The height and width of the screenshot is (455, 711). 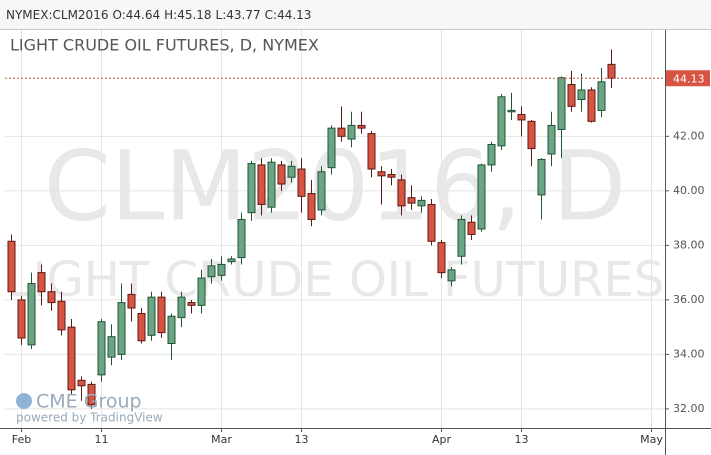 What do you see at coordinates (689, 408) in the screenshot?
I see `y-tick-label: 32.00` at bounding box center [689, 408].